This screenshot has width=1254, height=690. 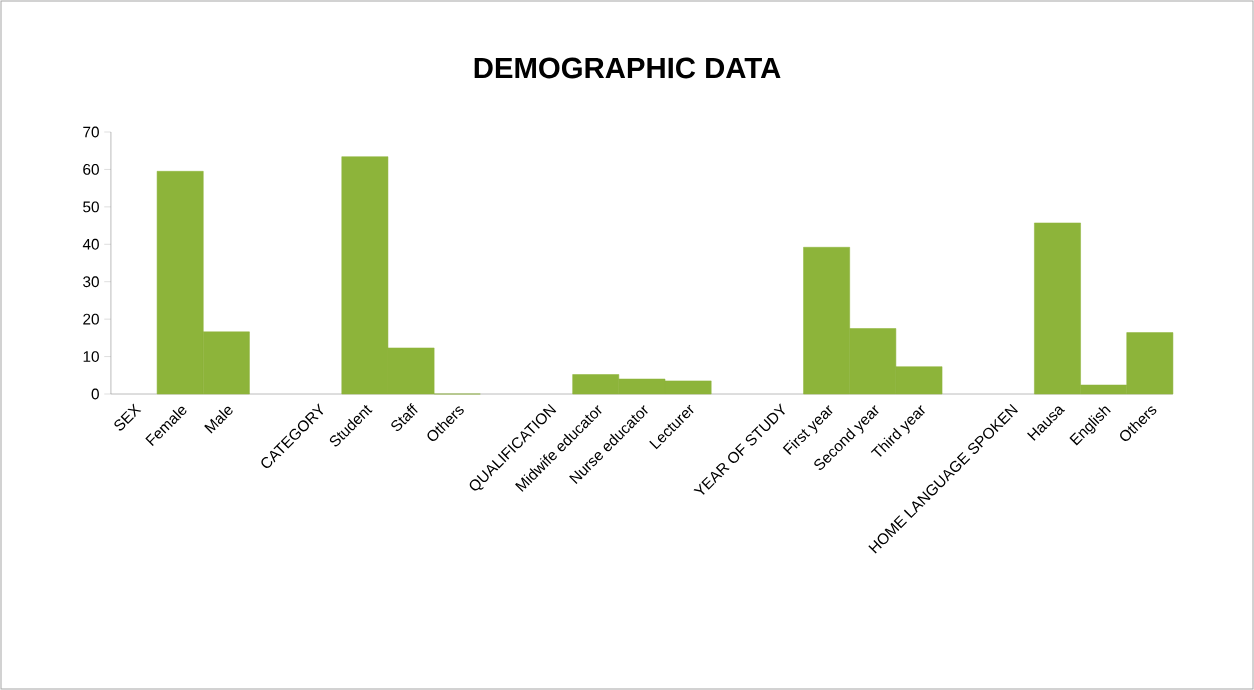 What do you see at coordinates (627, 68) in the screenshot?
I see `chart-title: DEMOGRAPHIC DATA` at bounding box center [627, 68].